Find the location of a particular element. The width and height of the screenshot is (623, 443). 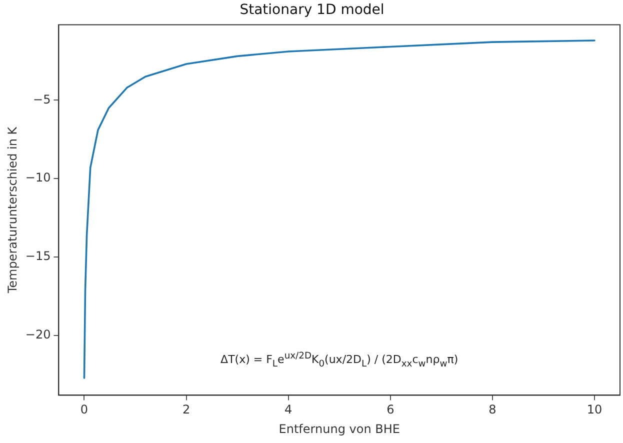

x-tick-label: 2 is located at coordinates (186, 409).